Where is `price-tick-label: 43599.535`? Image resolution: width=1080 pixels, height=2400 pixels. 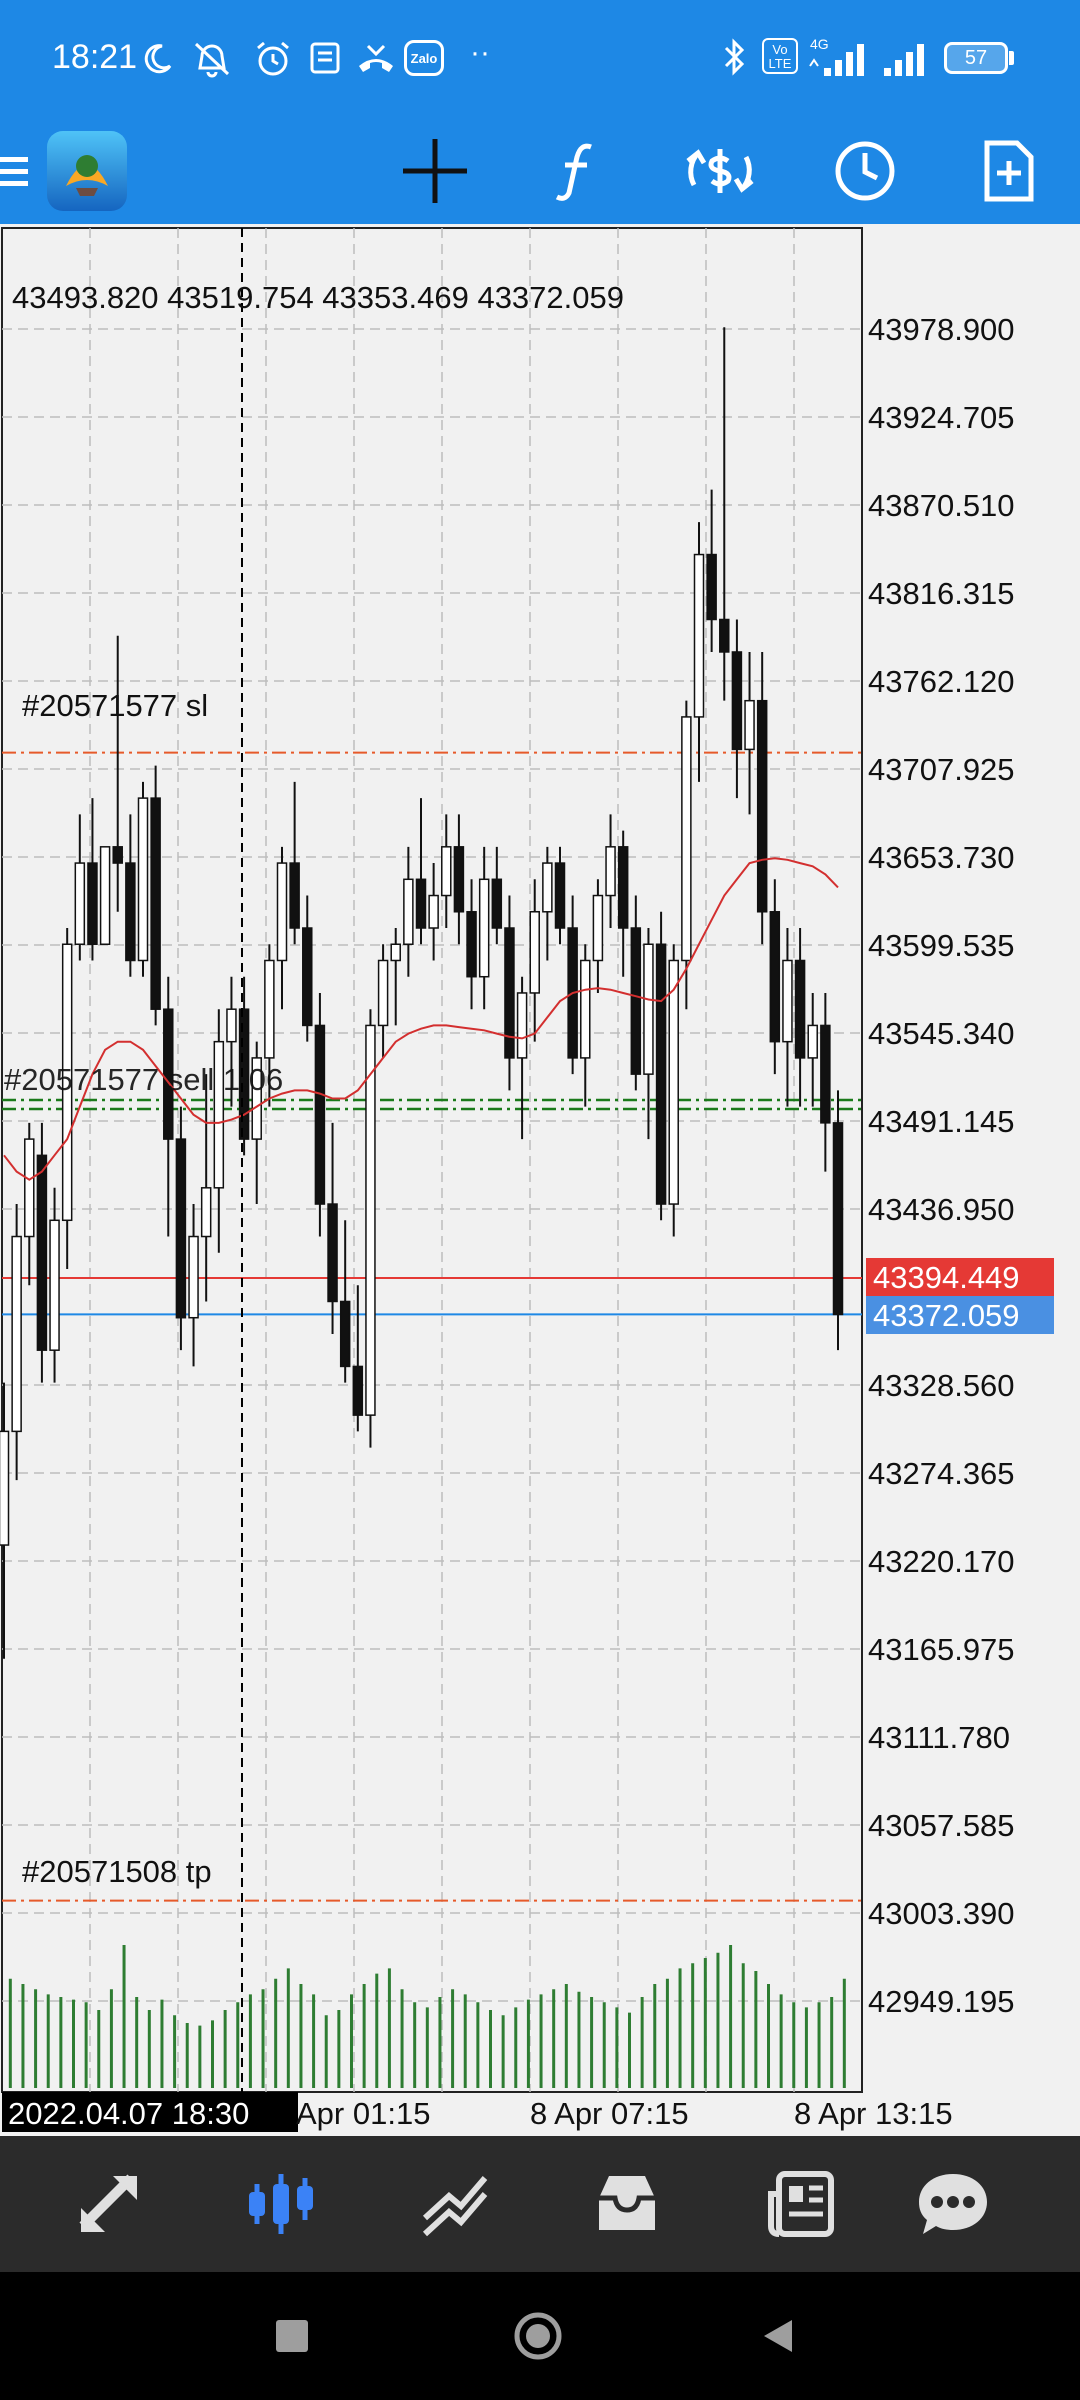 price-tick-label: 43599.535 is located at coordinates (941, 945).